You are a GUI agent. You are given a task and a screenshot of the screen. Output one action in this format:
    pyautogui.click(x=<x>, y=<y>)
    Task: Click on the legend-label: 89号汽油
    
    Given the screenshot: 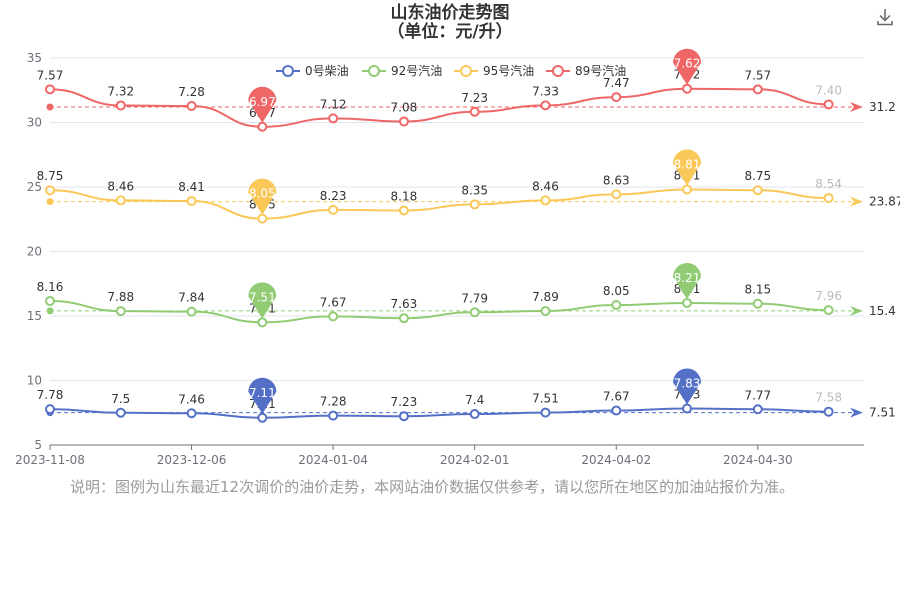 What is the action you would take?
    pyautogui.click(x=600, y=70)
    